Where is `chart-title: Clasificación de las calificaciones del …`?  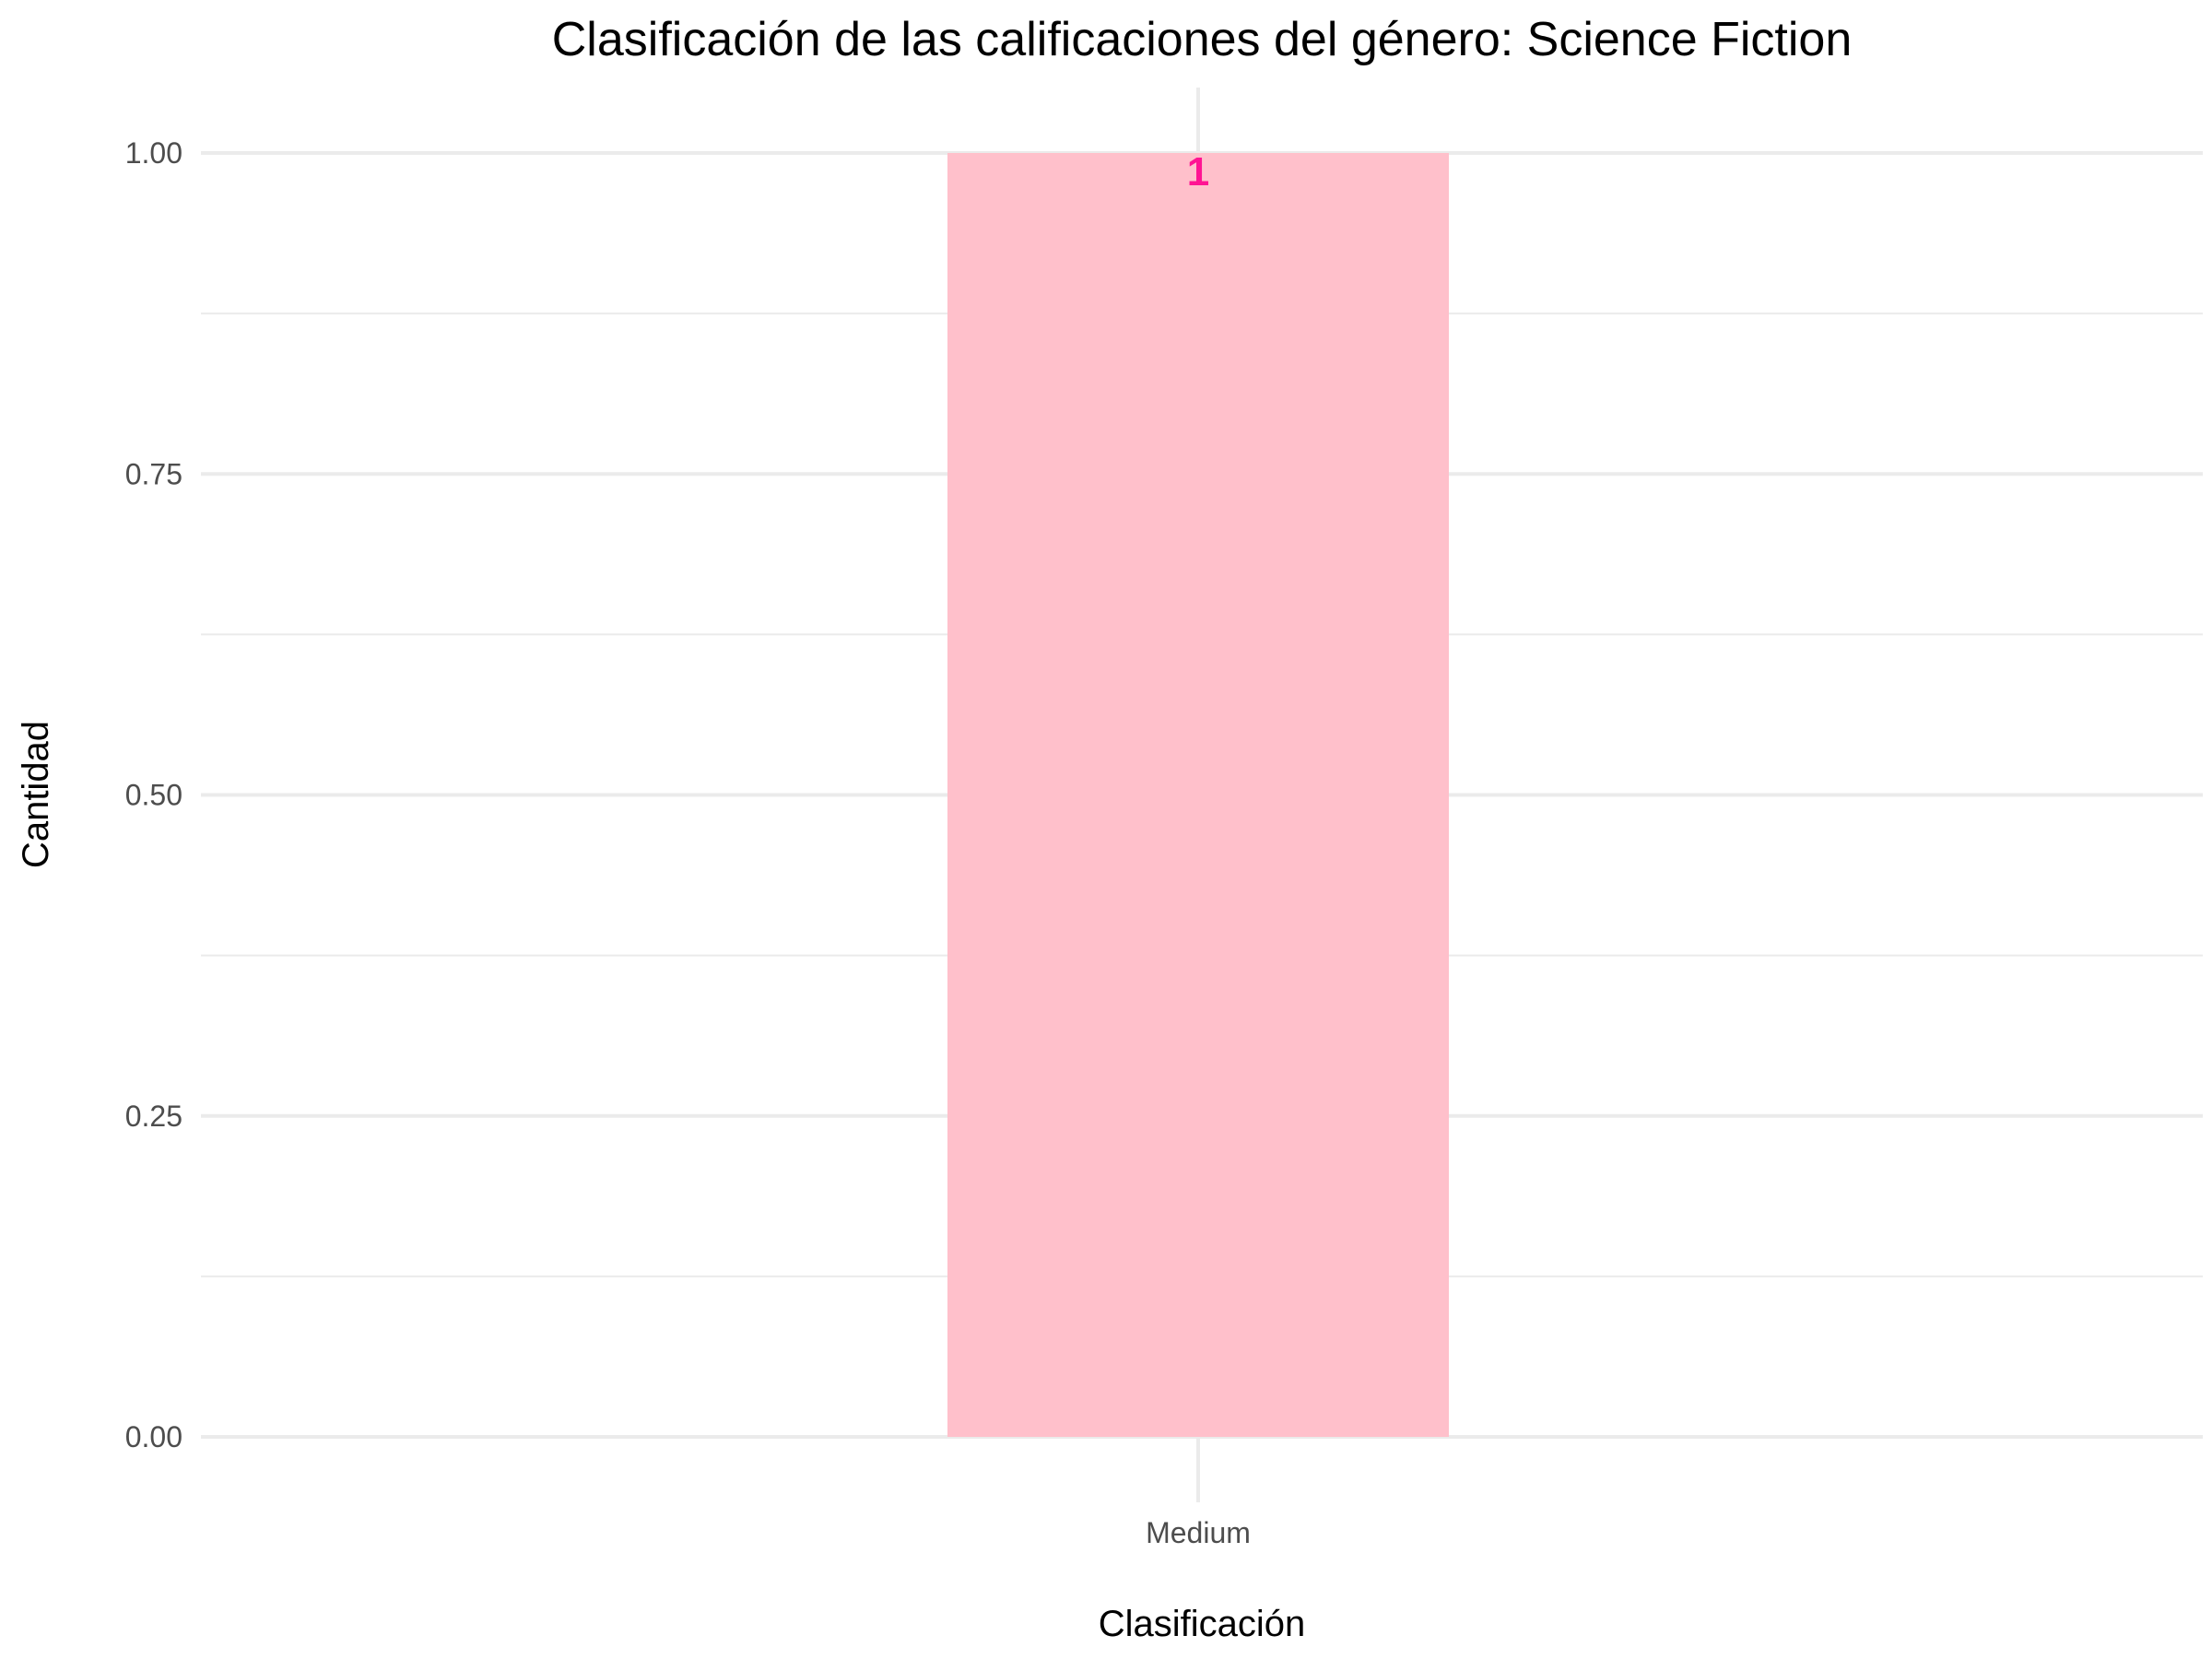
chart-title: Clasificación de las calificaciones del … is located at coordinates (1202, 39).